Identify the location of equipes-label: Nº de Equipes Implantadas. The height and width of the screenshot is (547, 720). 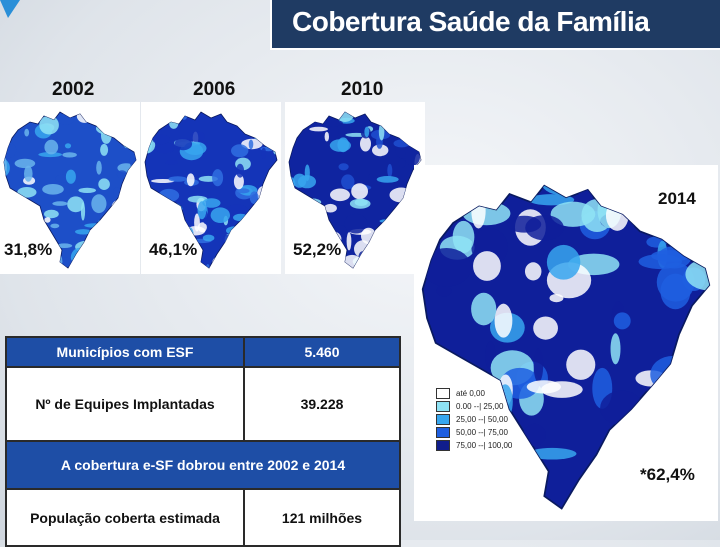
(125, 404).